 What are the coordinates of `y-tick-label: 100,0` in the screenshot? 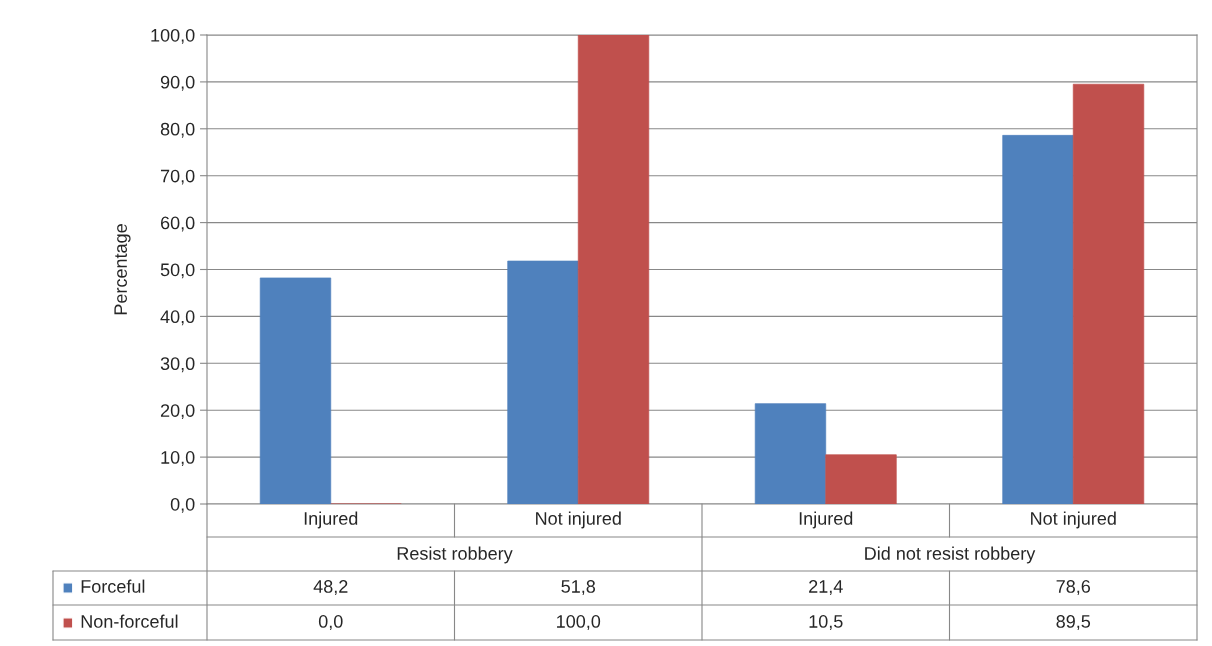 It's located at (173, 36).